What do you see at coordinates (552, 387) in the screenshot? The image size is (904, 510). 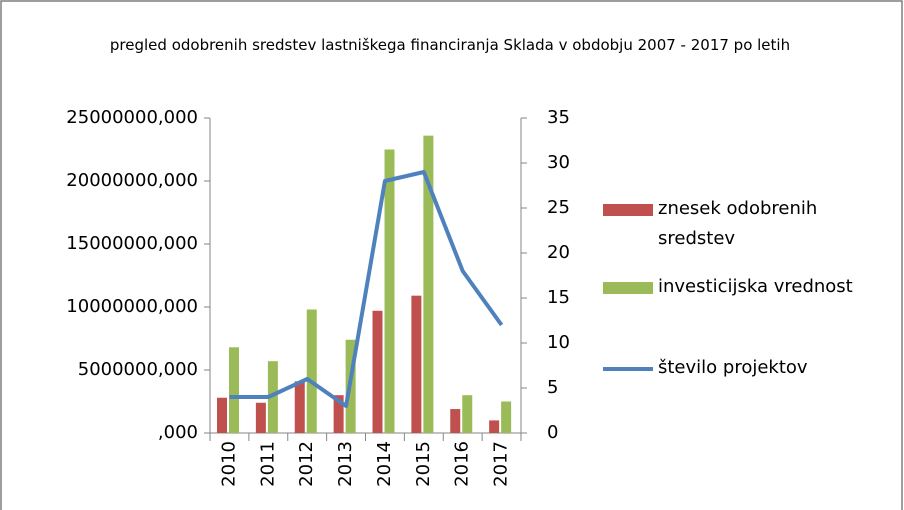 I see `y2-tick-label: 5` at bounding box center [552, 387].